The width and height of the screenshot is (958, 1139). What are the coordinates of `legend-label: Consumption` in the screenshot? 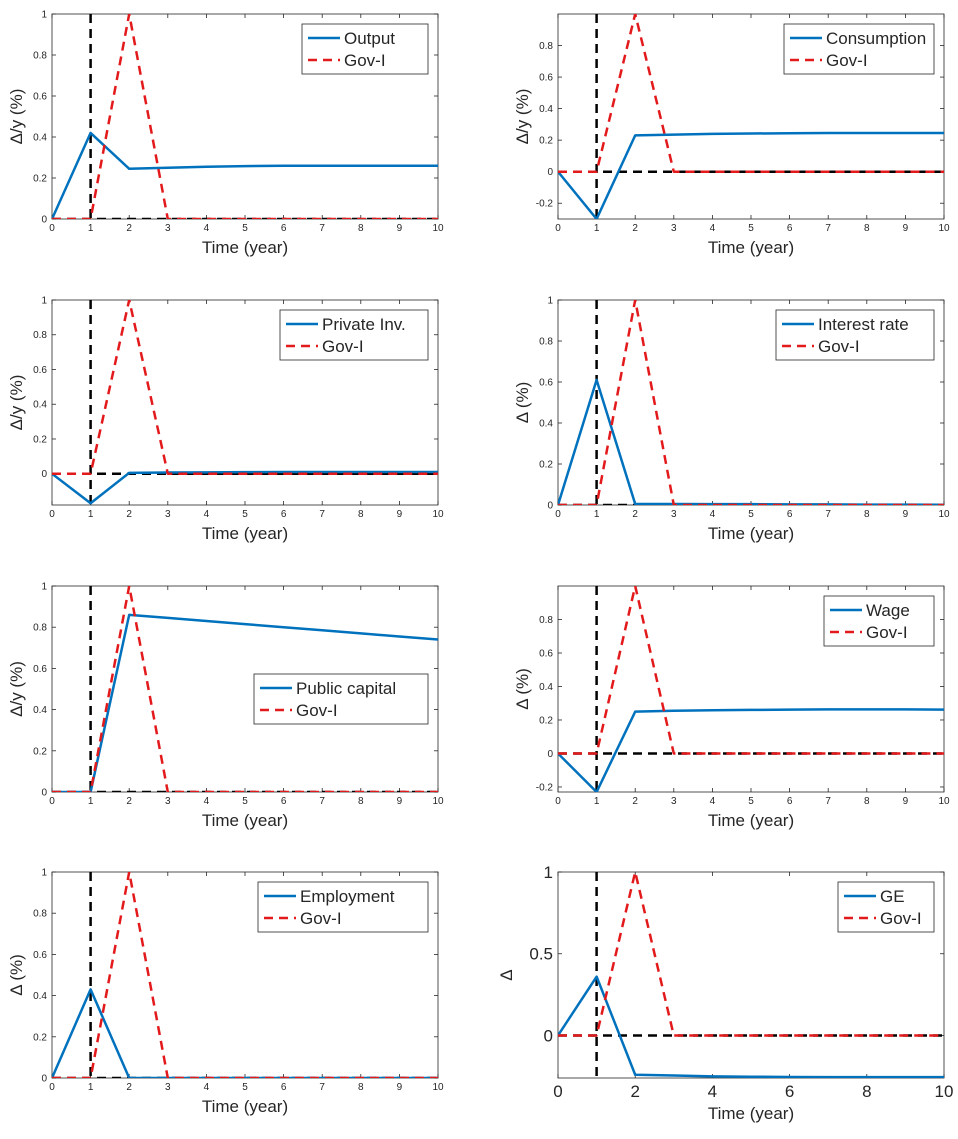 It's located at (876, 38).